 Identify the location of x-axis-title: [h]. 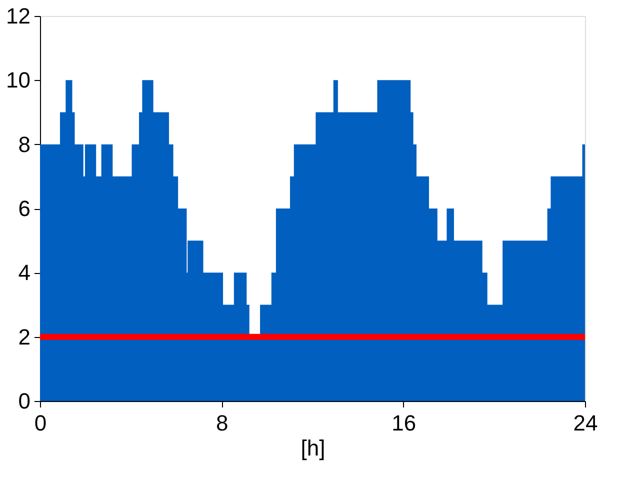
(313, 448).